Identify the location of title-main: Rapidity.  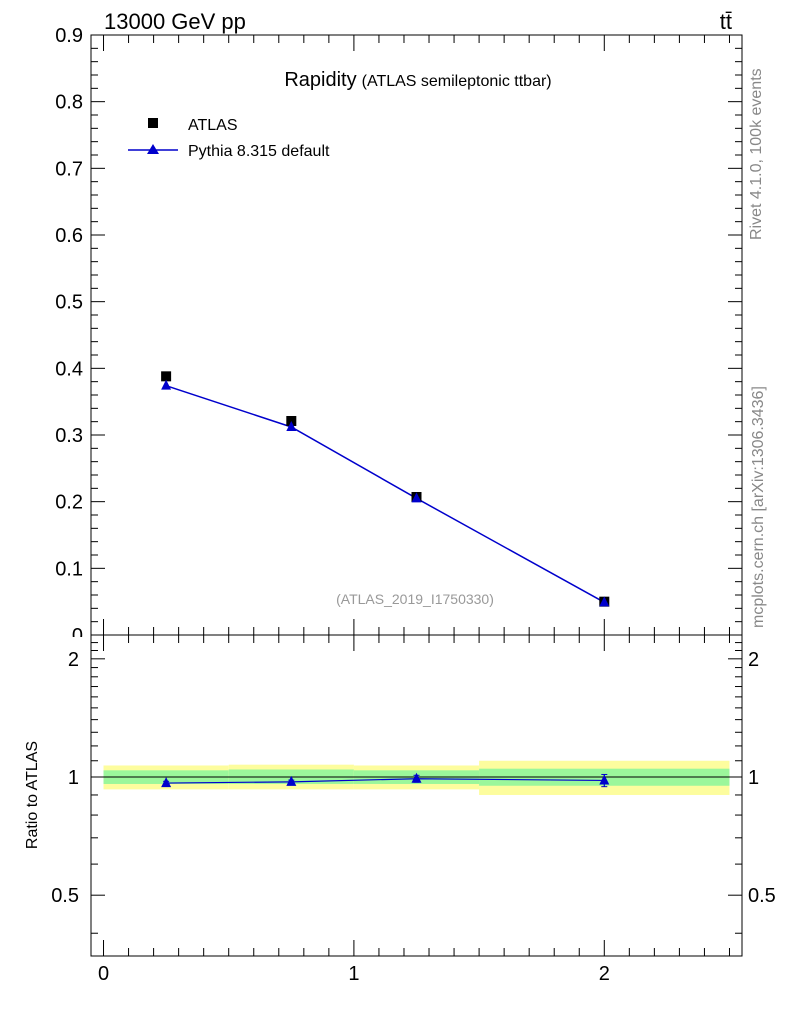
(320, 80).